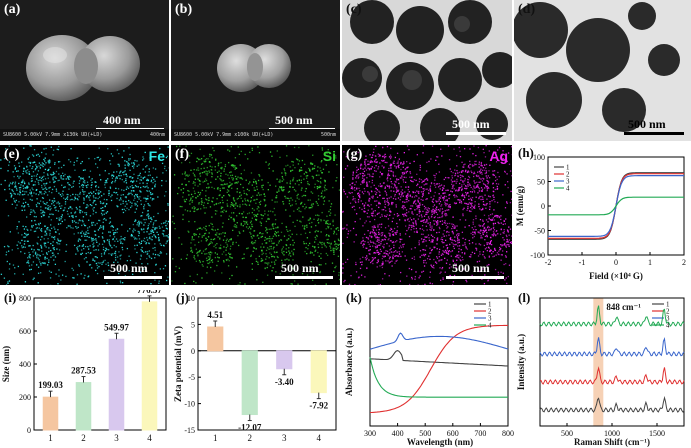  Describe the element at coordinates (616, 262) in the screenshot. I see `x-tick-label: 0` at that location.